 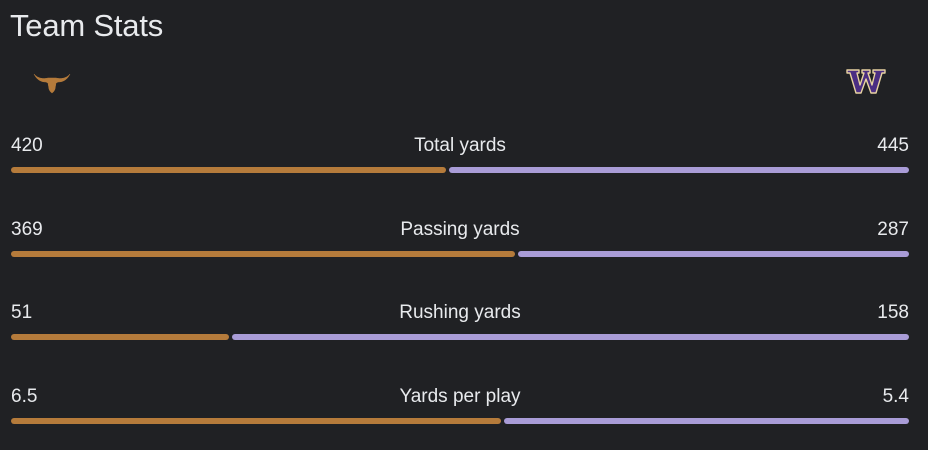 What do you see at coordinates (460, 415) in the screenshot?
I see `stat-row-yards-per-play: 6.5 Yards per play 5.4` at bounding box center [460, 415].